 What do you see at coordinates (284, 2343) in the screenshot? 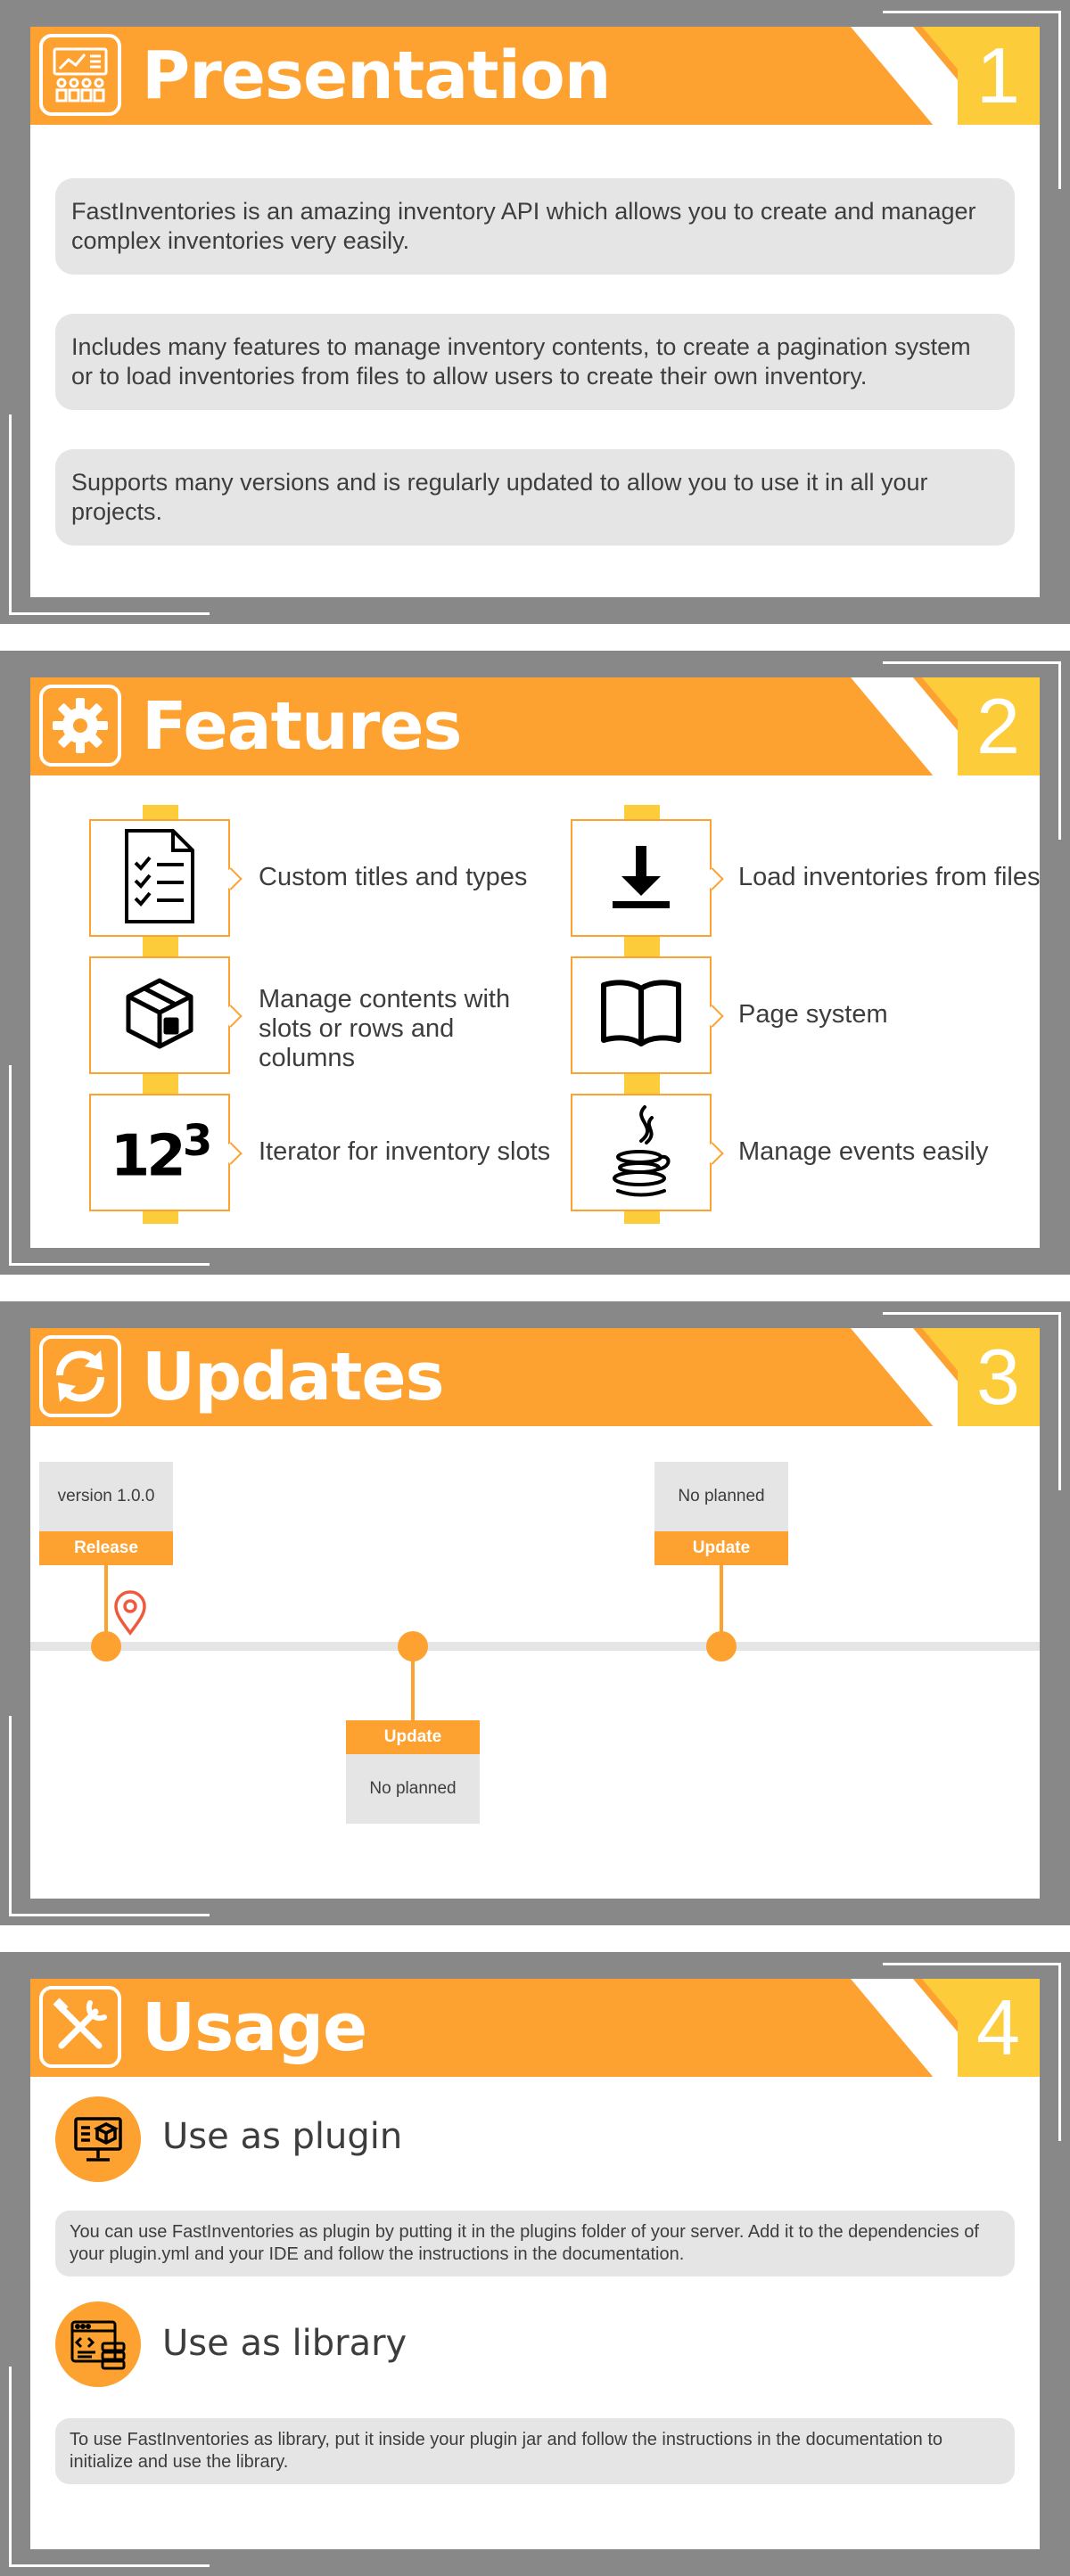
I see `library-title: Use as library` at bounding box center [284, 2343].